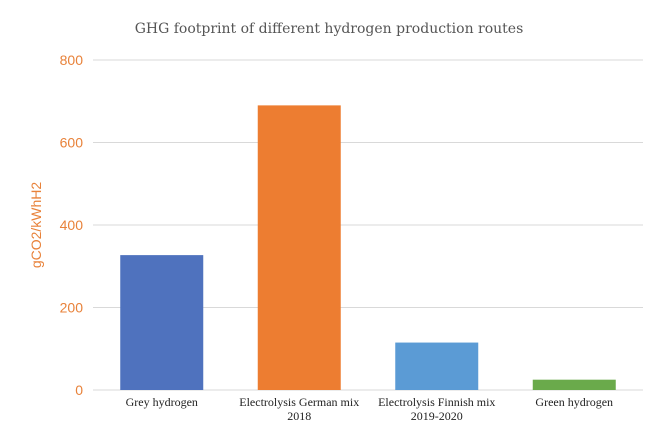 Image resolution: width=658 pixels, height=426 pixels. I want to click on x-tick-label: 2018, so click(299, 416).